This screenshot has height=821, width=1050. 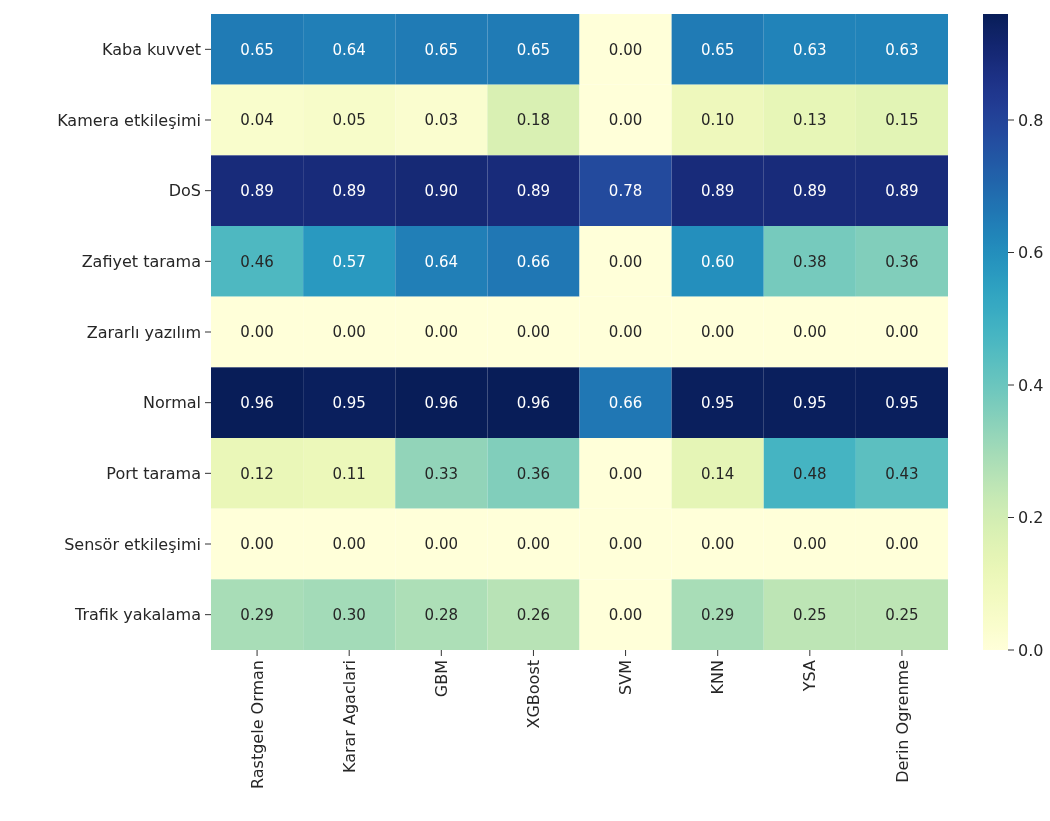 What do you see at coordinates (1031, 253) in the screenshot?
I see `color-bar-label: 0.6` at bounding box center [1031, 253].